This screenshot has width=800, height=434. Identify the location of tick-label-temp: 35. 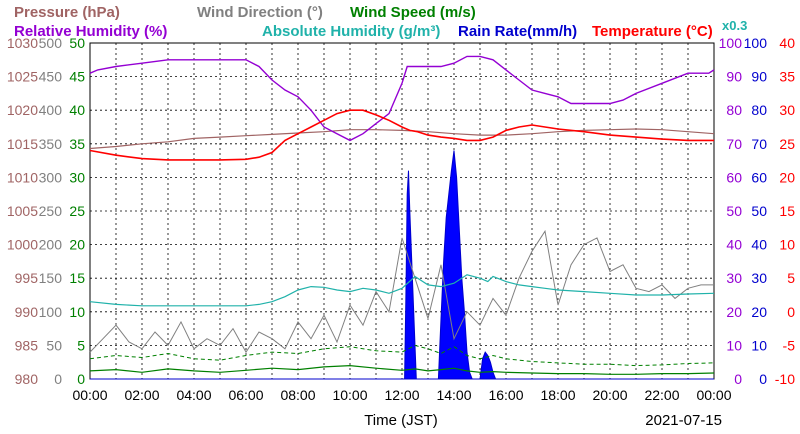
(787, 77).